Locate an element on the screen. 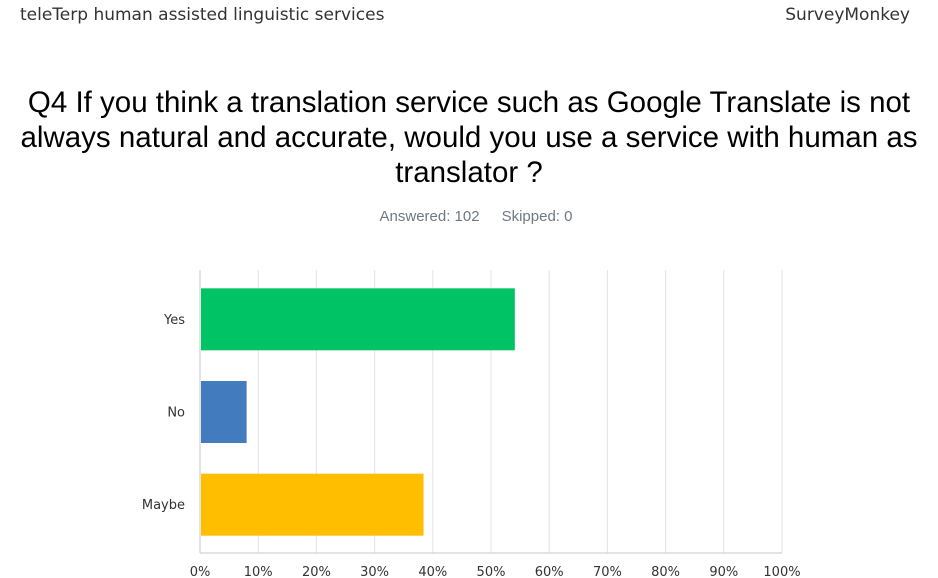 This screenshot has height=578, width=938. answered-count: Answered: 102 is located at coordinates (429, 216).